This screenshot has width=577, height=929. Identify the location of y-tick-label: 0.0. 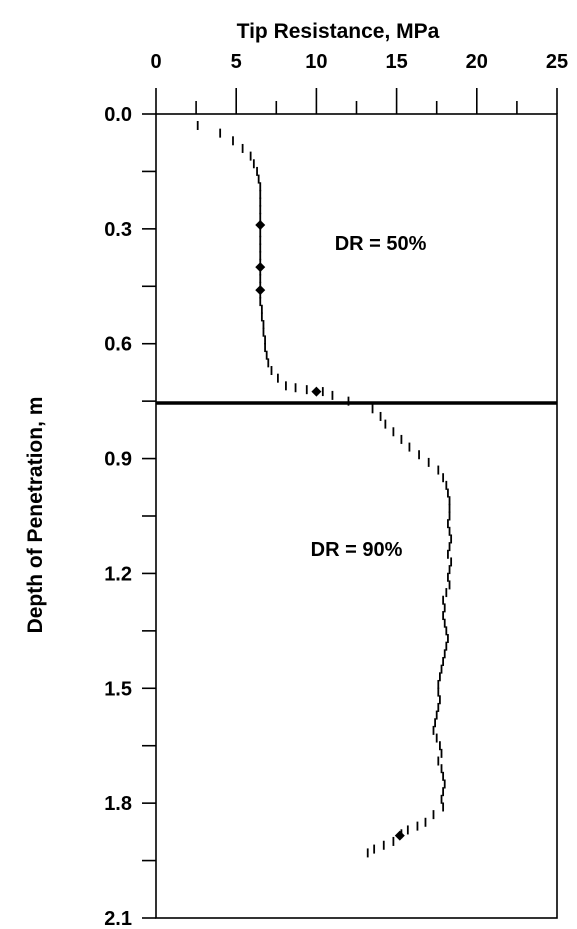
(118, 115).